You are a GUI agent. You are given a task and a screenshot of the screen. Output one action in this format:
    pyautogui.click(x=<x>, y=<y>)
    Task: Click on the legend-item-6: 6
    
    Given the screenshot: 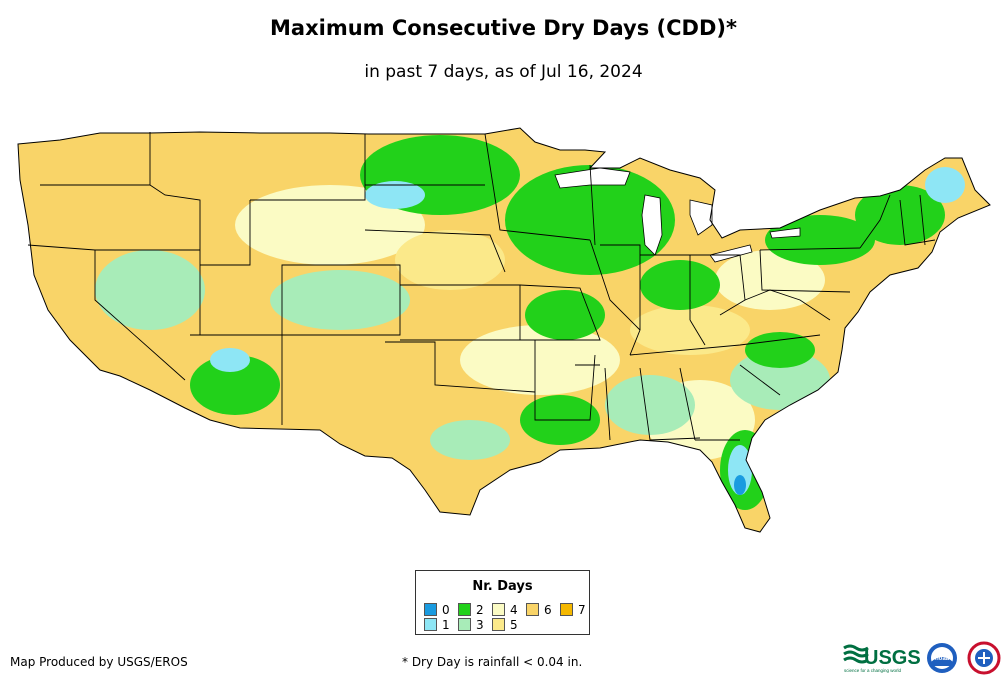 What is the action you would take?
    pyautogui.click(x=539, y=609)
    